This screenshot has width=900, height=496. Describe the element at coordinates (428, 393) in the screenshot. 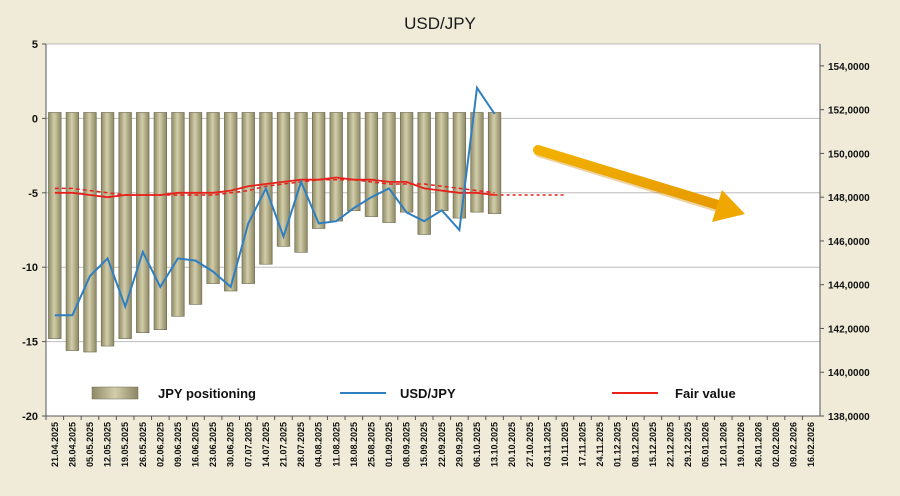

I see `legend-label-usdjpy: USD/JPY` at that location.